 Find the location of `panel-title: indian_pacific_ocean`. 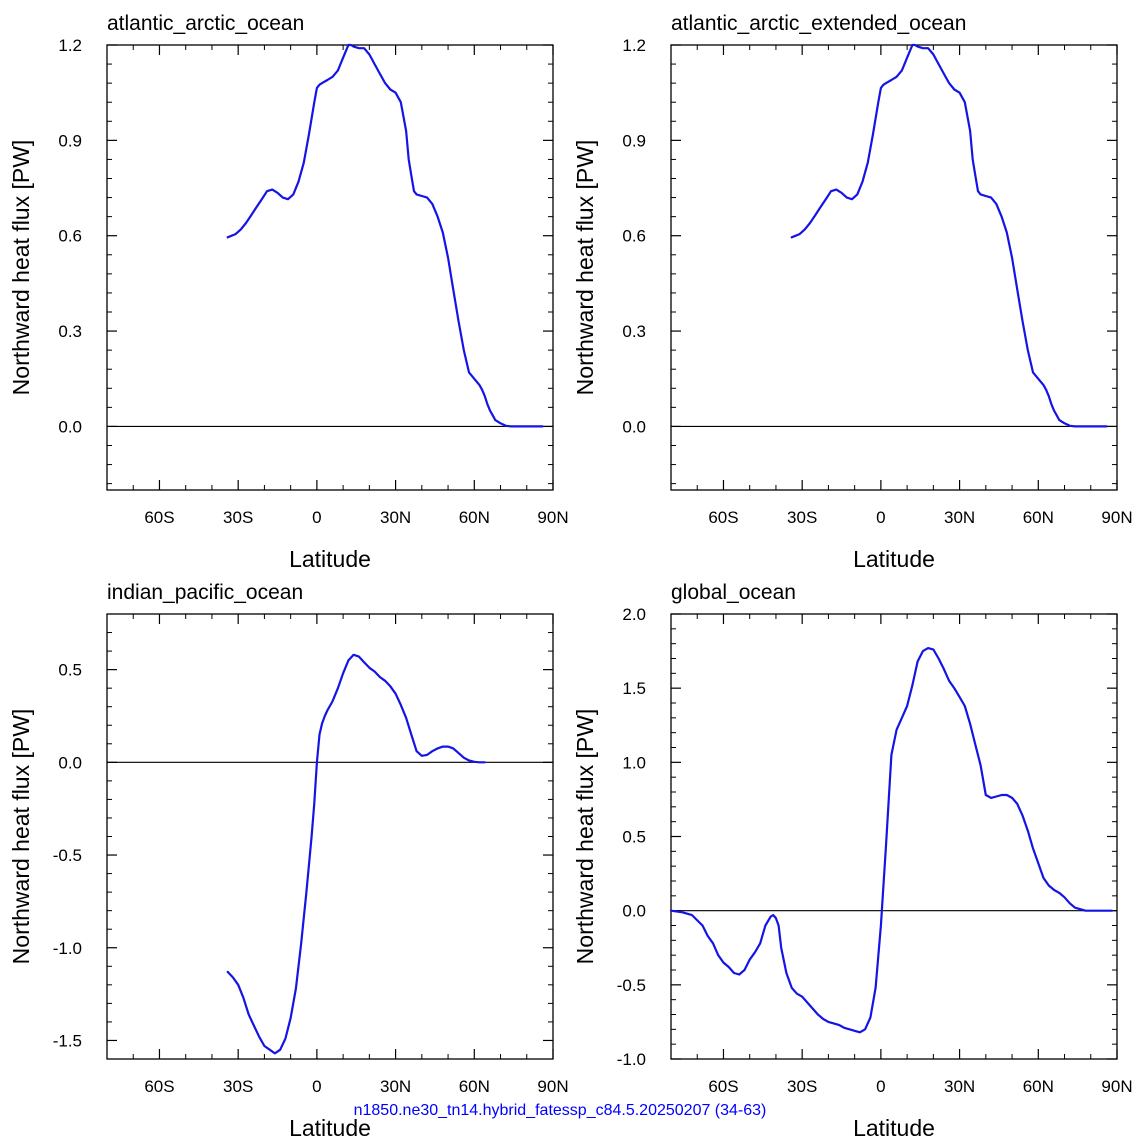

panel-title: indian_pacific_ocean is located at coordinates (205, 592).